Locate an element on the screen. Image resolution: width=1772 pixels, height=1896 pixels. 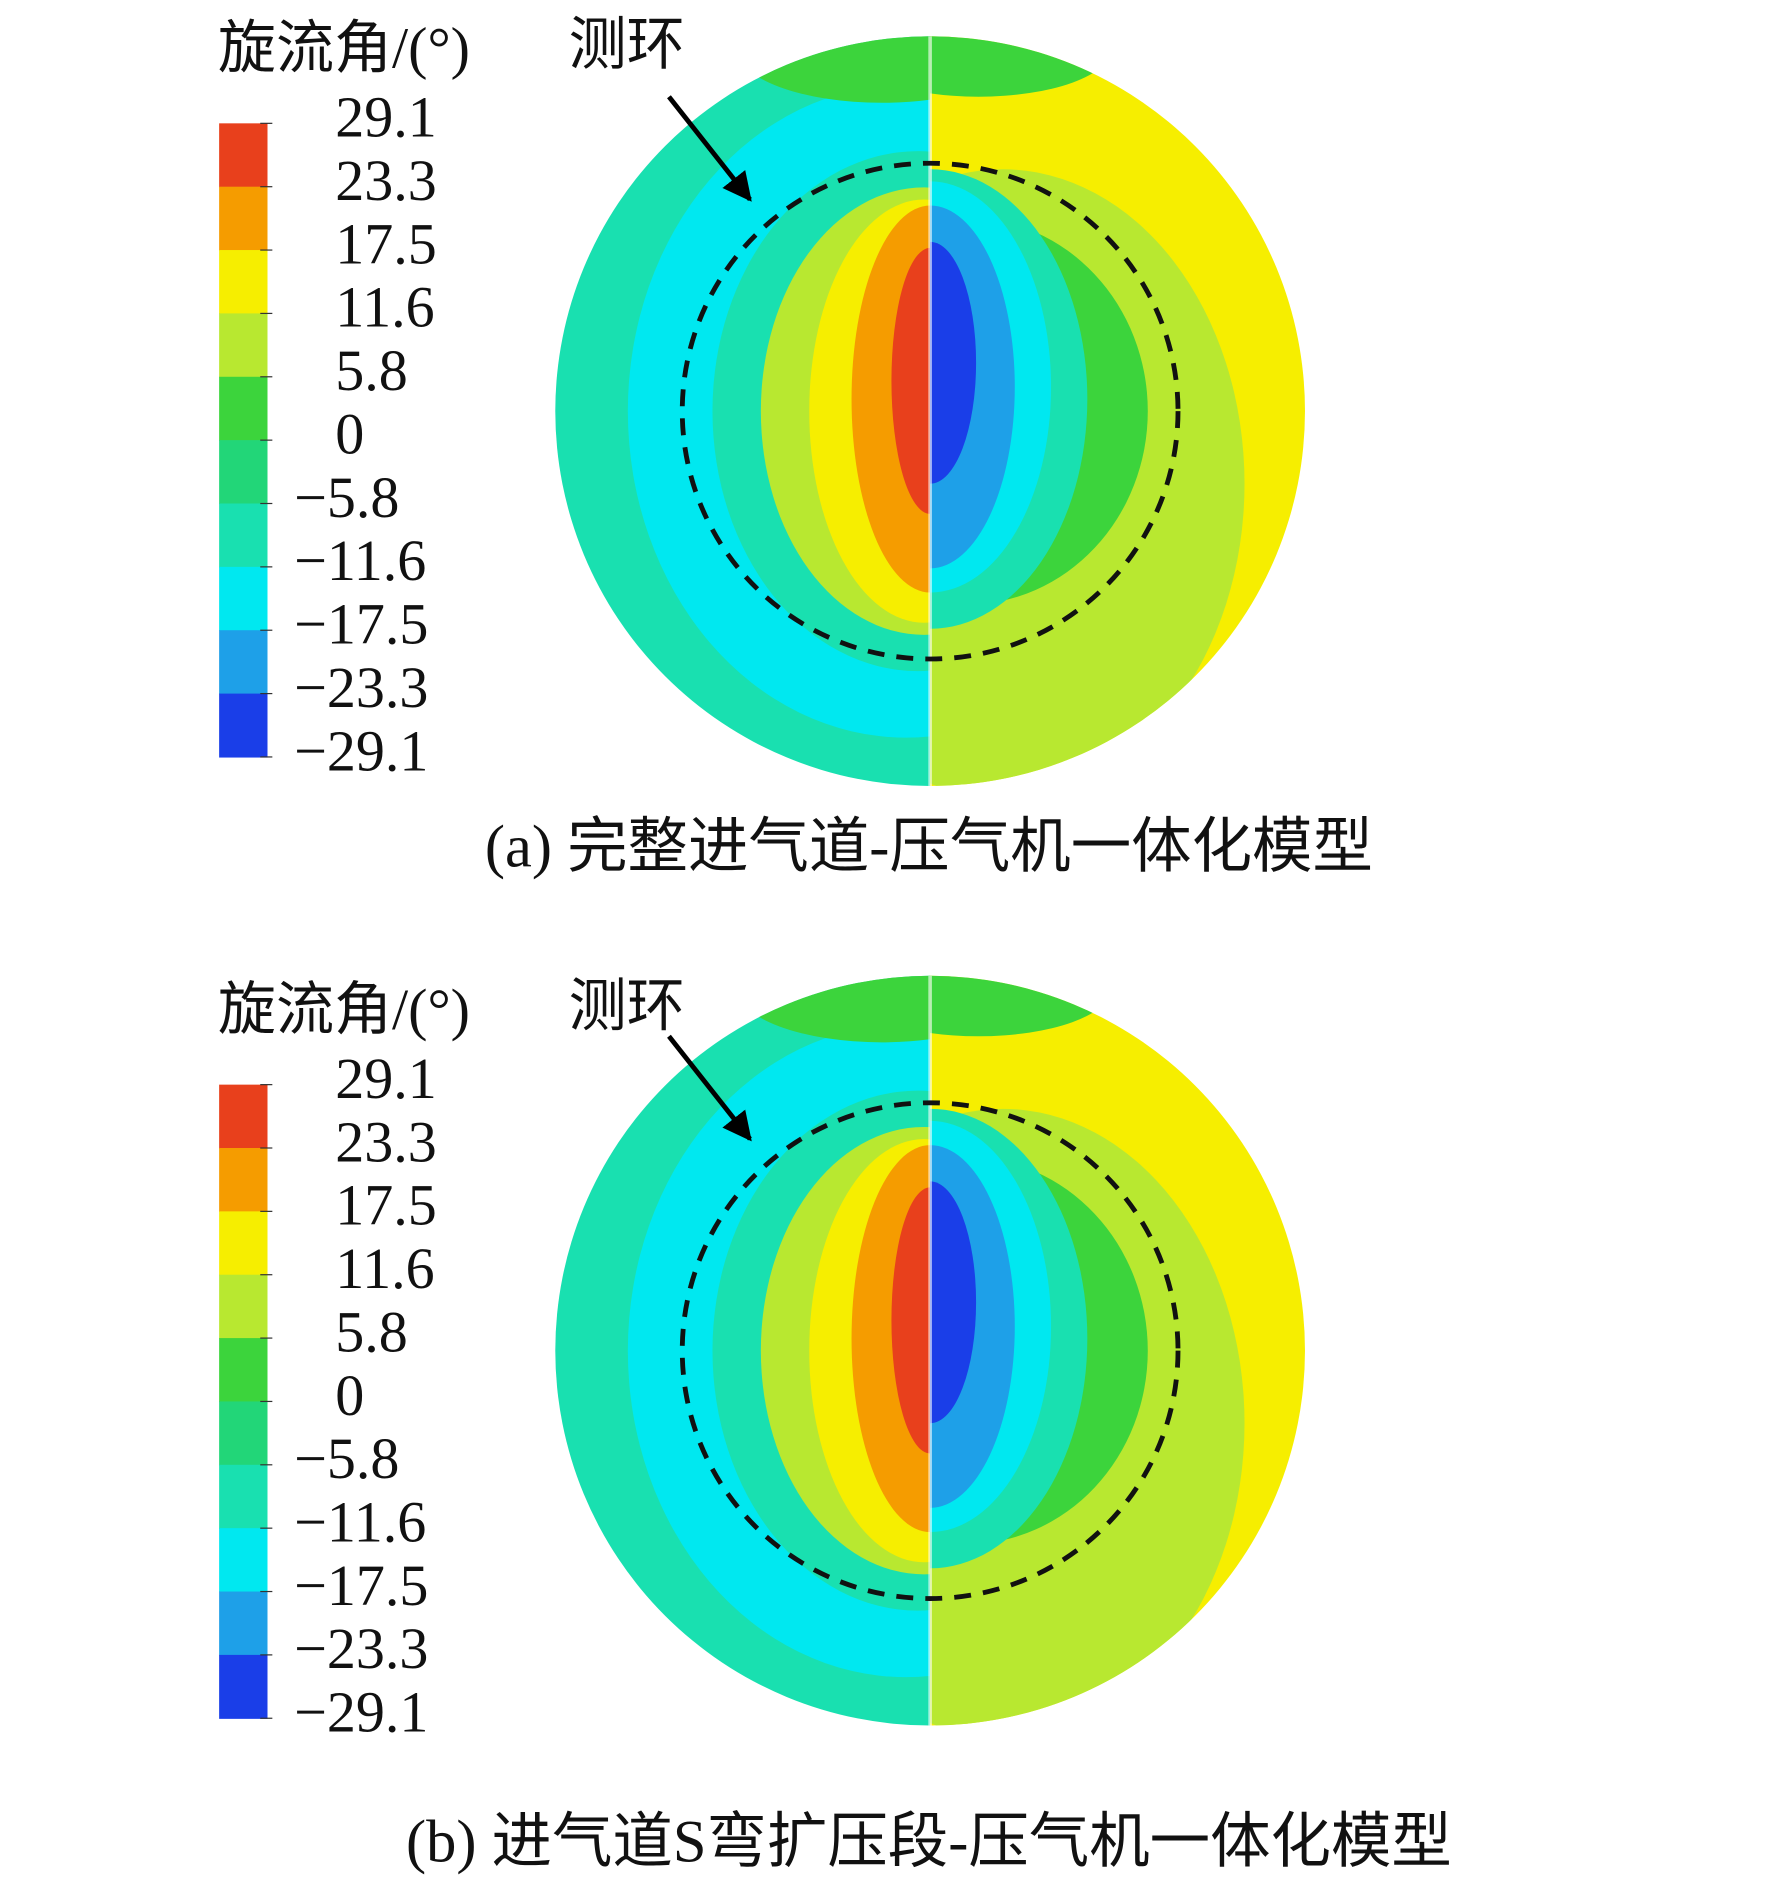
caption: (b) 进气道S弯扩压段-压气机一体化模型 is located at coordinates (929, 1842).